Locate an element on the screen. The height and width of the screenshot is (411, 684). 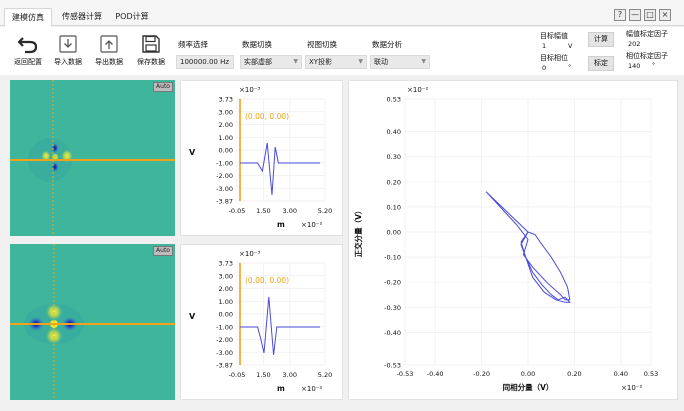
y-tick-label: 0.20 is located at coordinates (394, 182).